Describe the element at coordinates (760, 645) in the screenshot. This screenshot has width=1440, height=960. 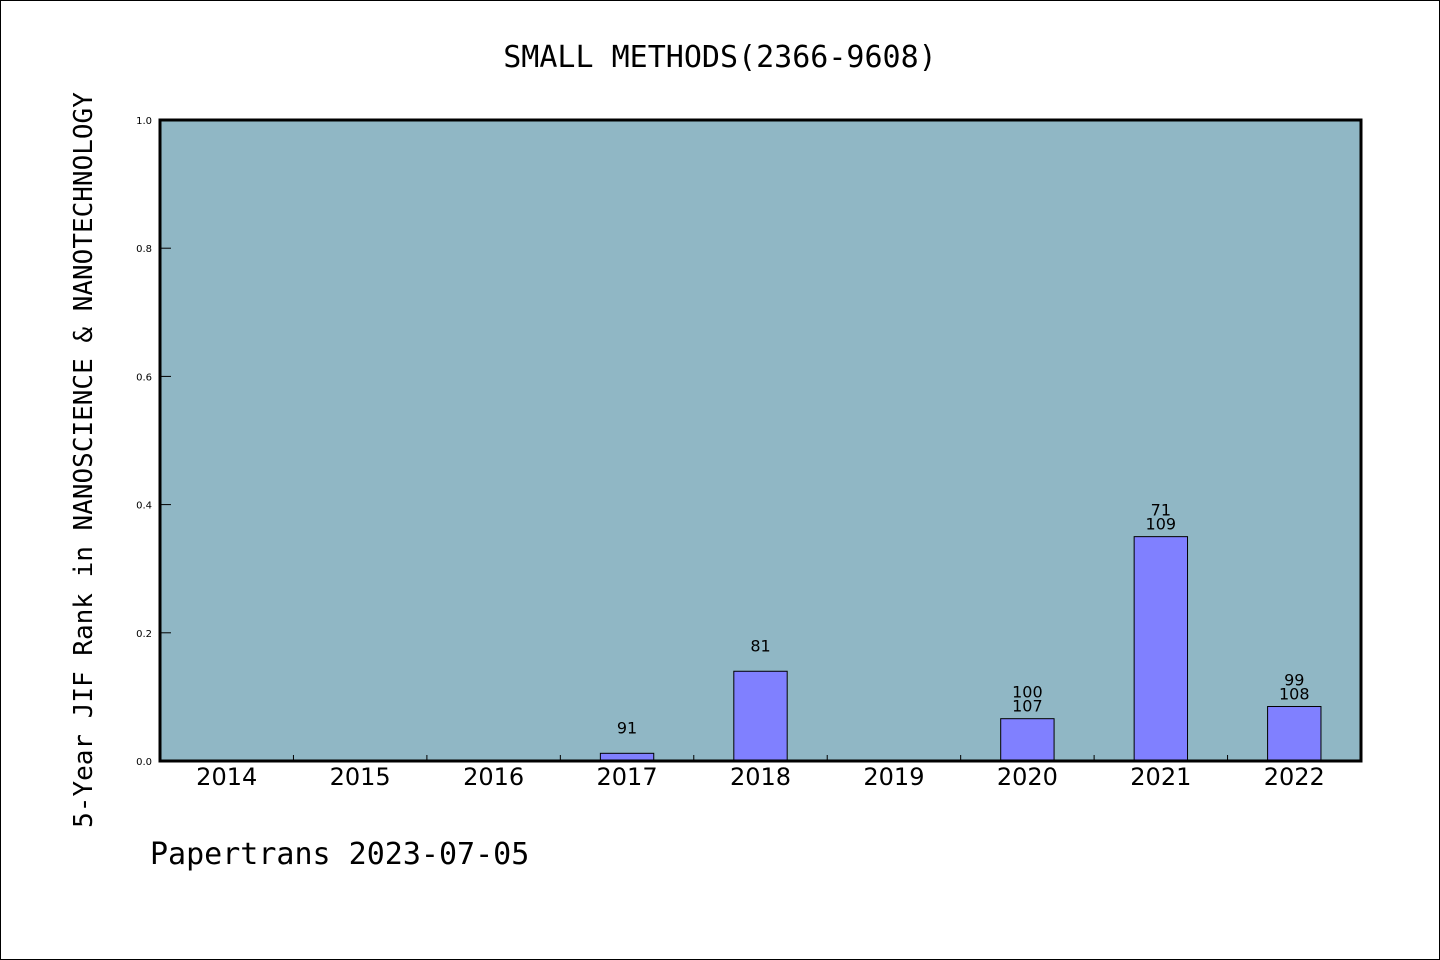
I see `bar-value-label: 81` at that location.